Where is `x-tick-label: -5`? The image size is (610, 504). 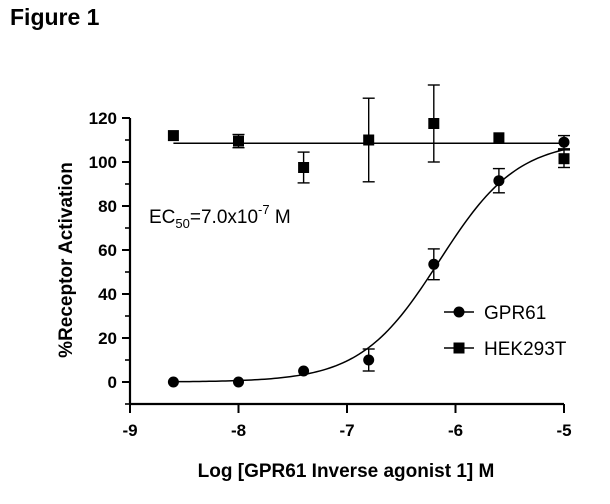
x-tick-label: -5 is located at coordinates (563, 430).